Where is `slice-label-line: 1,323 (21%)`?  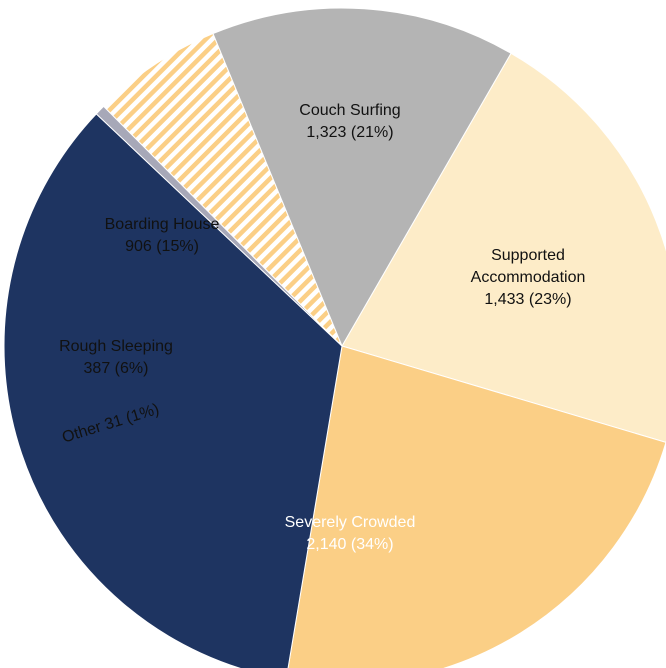
slice-label-line: 1,323 (21%) is located at coordinates (349, 132).